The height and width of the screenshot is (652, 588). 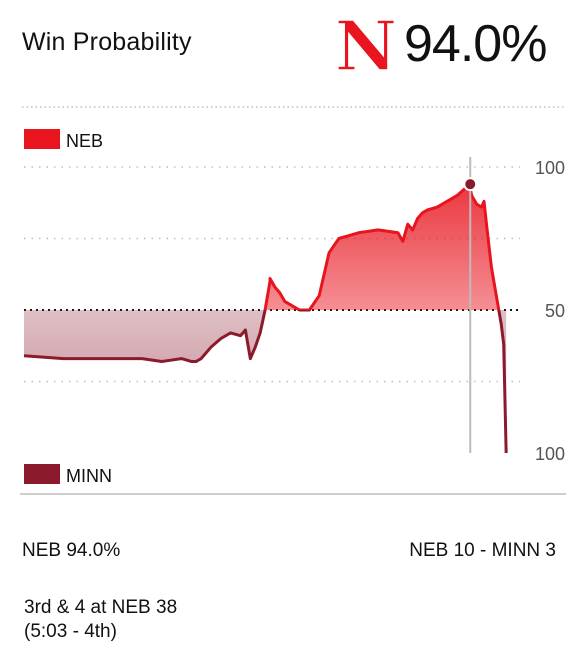 I want to click on neb-legend-label: NEB, so click(x=84, y=141).